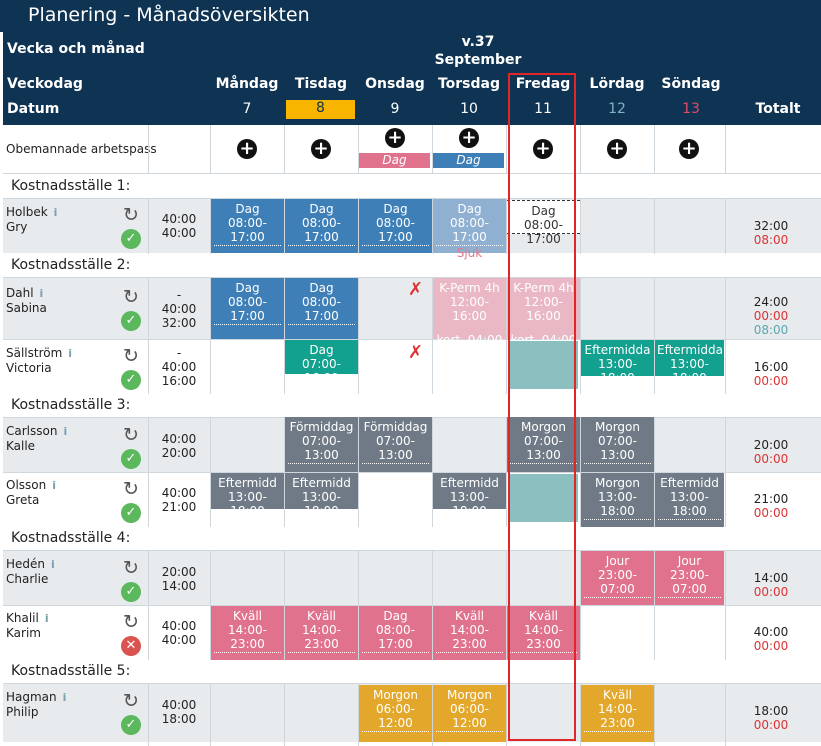 This screenshot has height=746, width=821. I want to click on status-error-icon: ✕, so click(131, 646).